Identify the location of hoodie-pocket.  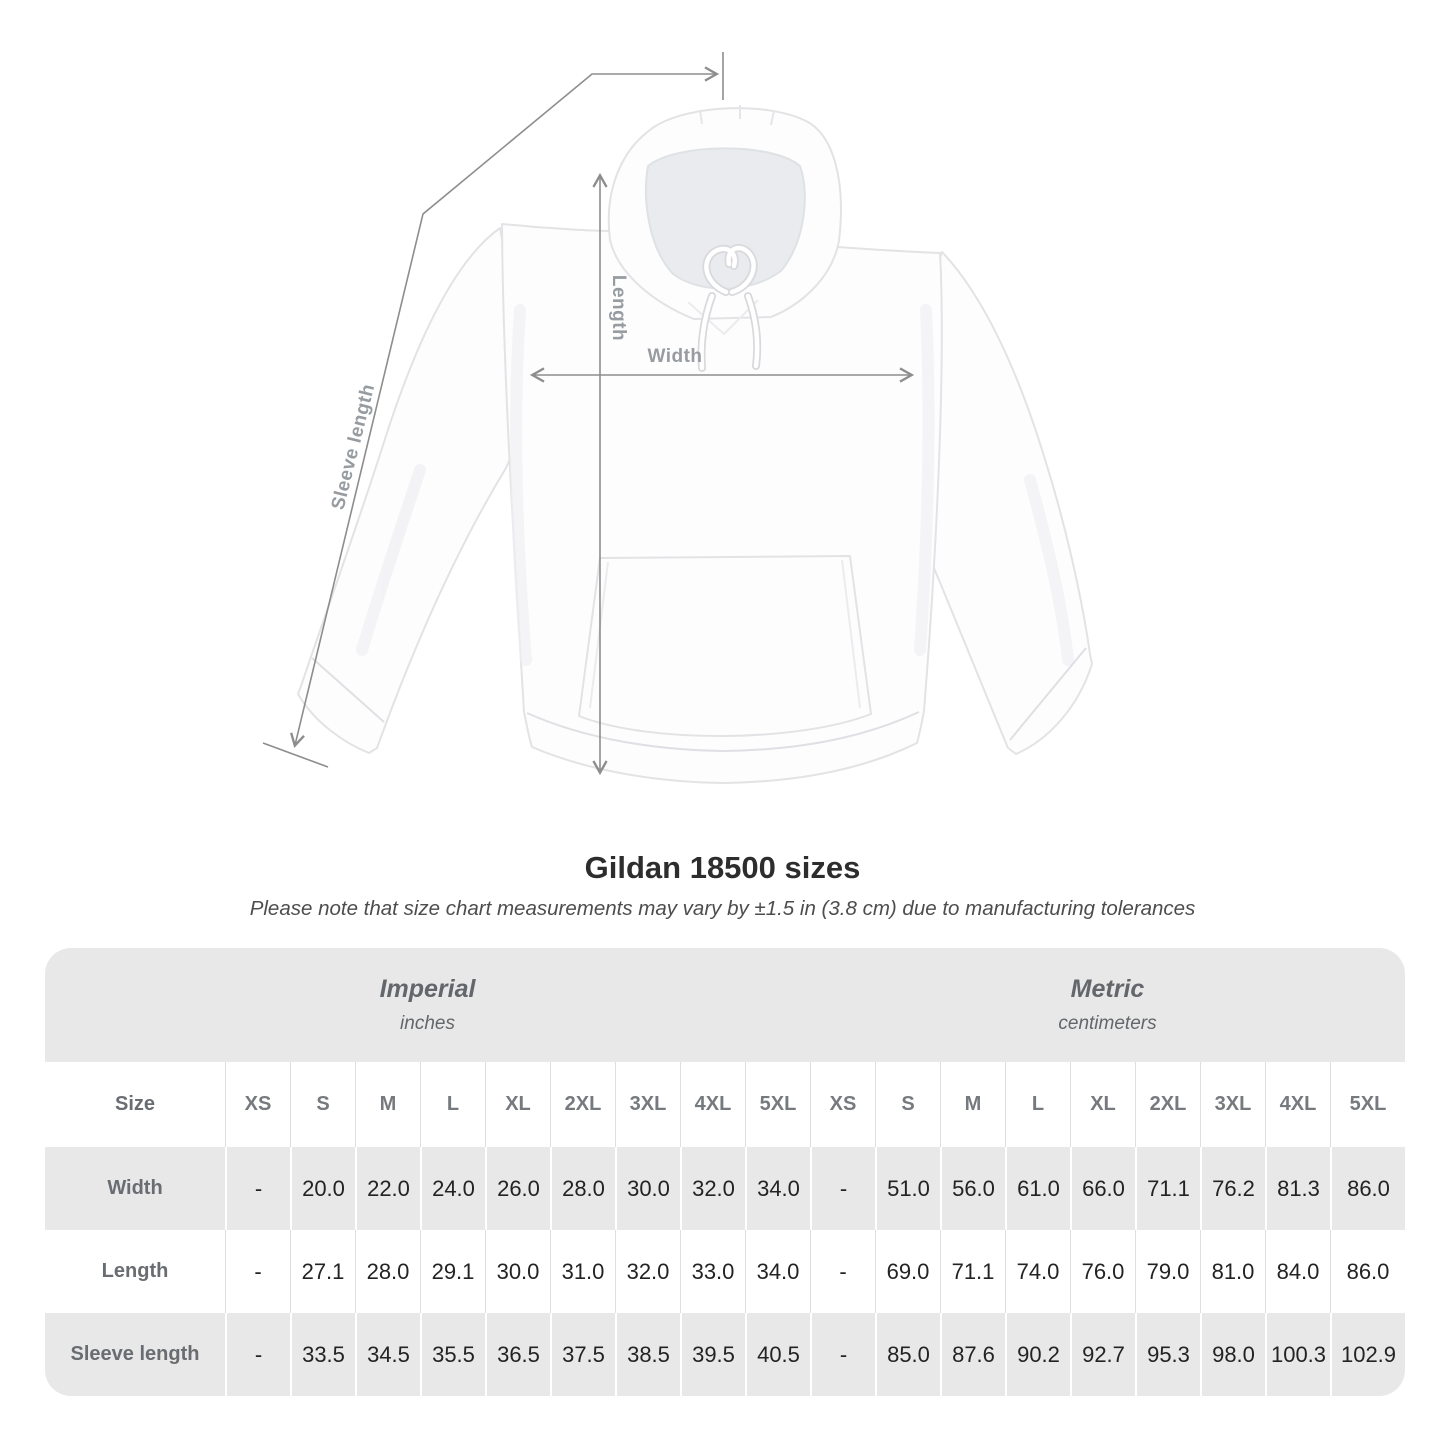
(725, 646).